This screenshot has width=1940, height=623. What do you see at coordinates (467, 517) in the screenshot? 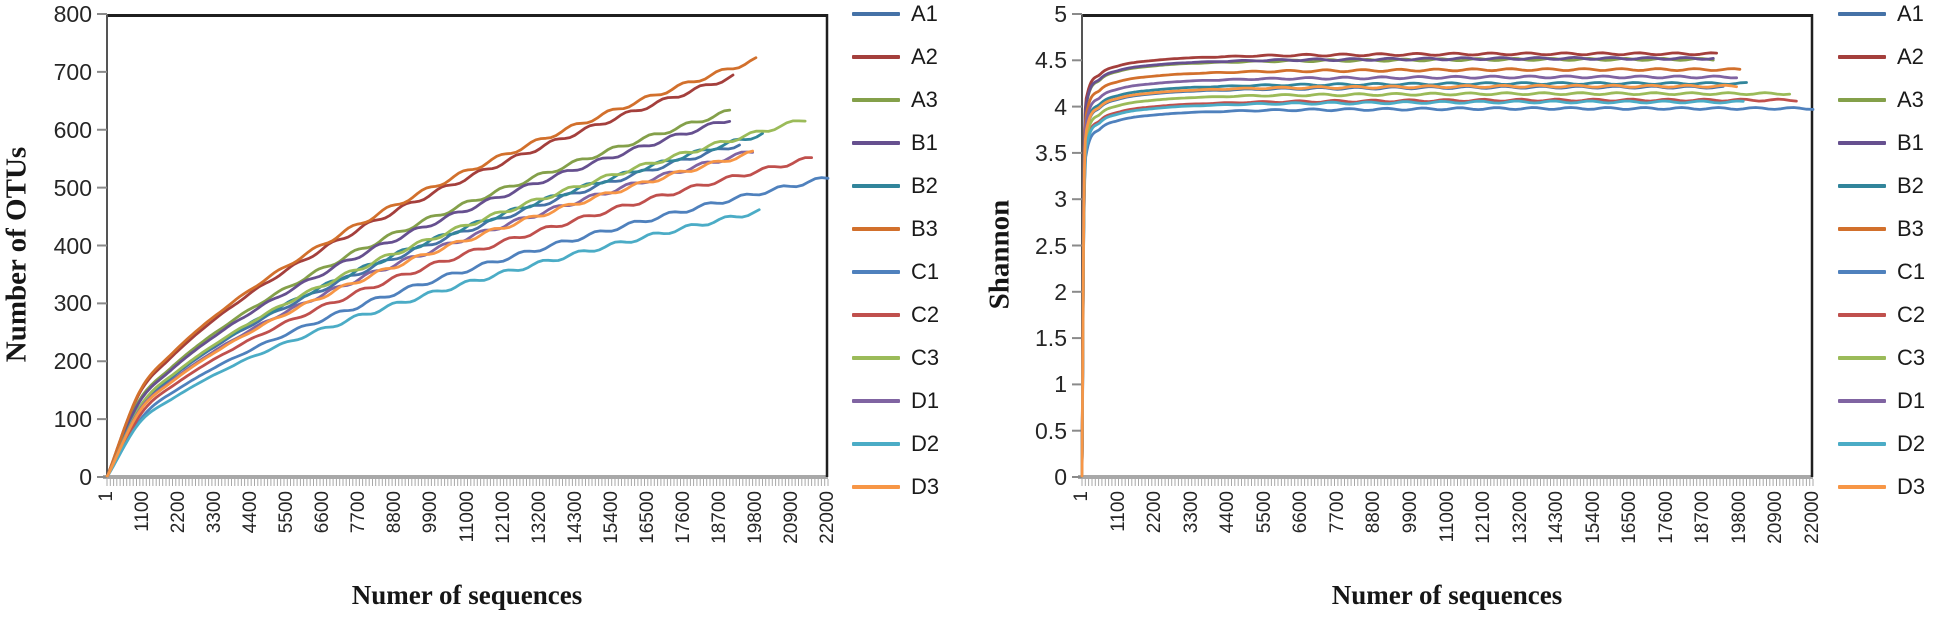
I see `x-tick-label: 11000` at bounding box center [467, 517].